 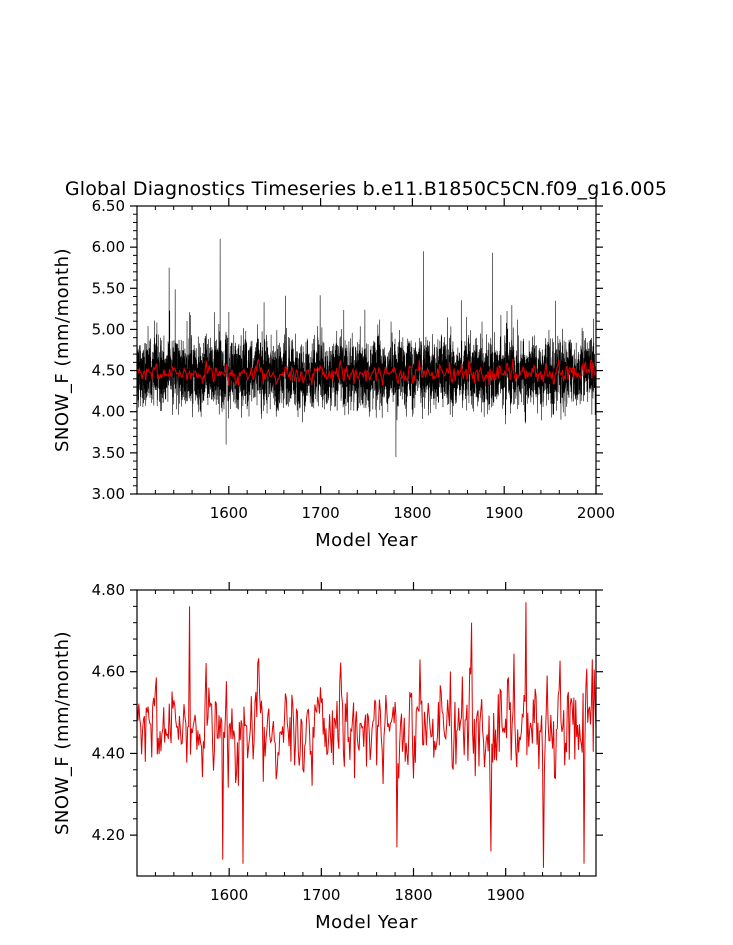 What do you see at coordinates (108, 835) in the screenshot?
I see `y-tick-label: 4.20` at bounding box center [108, 835].